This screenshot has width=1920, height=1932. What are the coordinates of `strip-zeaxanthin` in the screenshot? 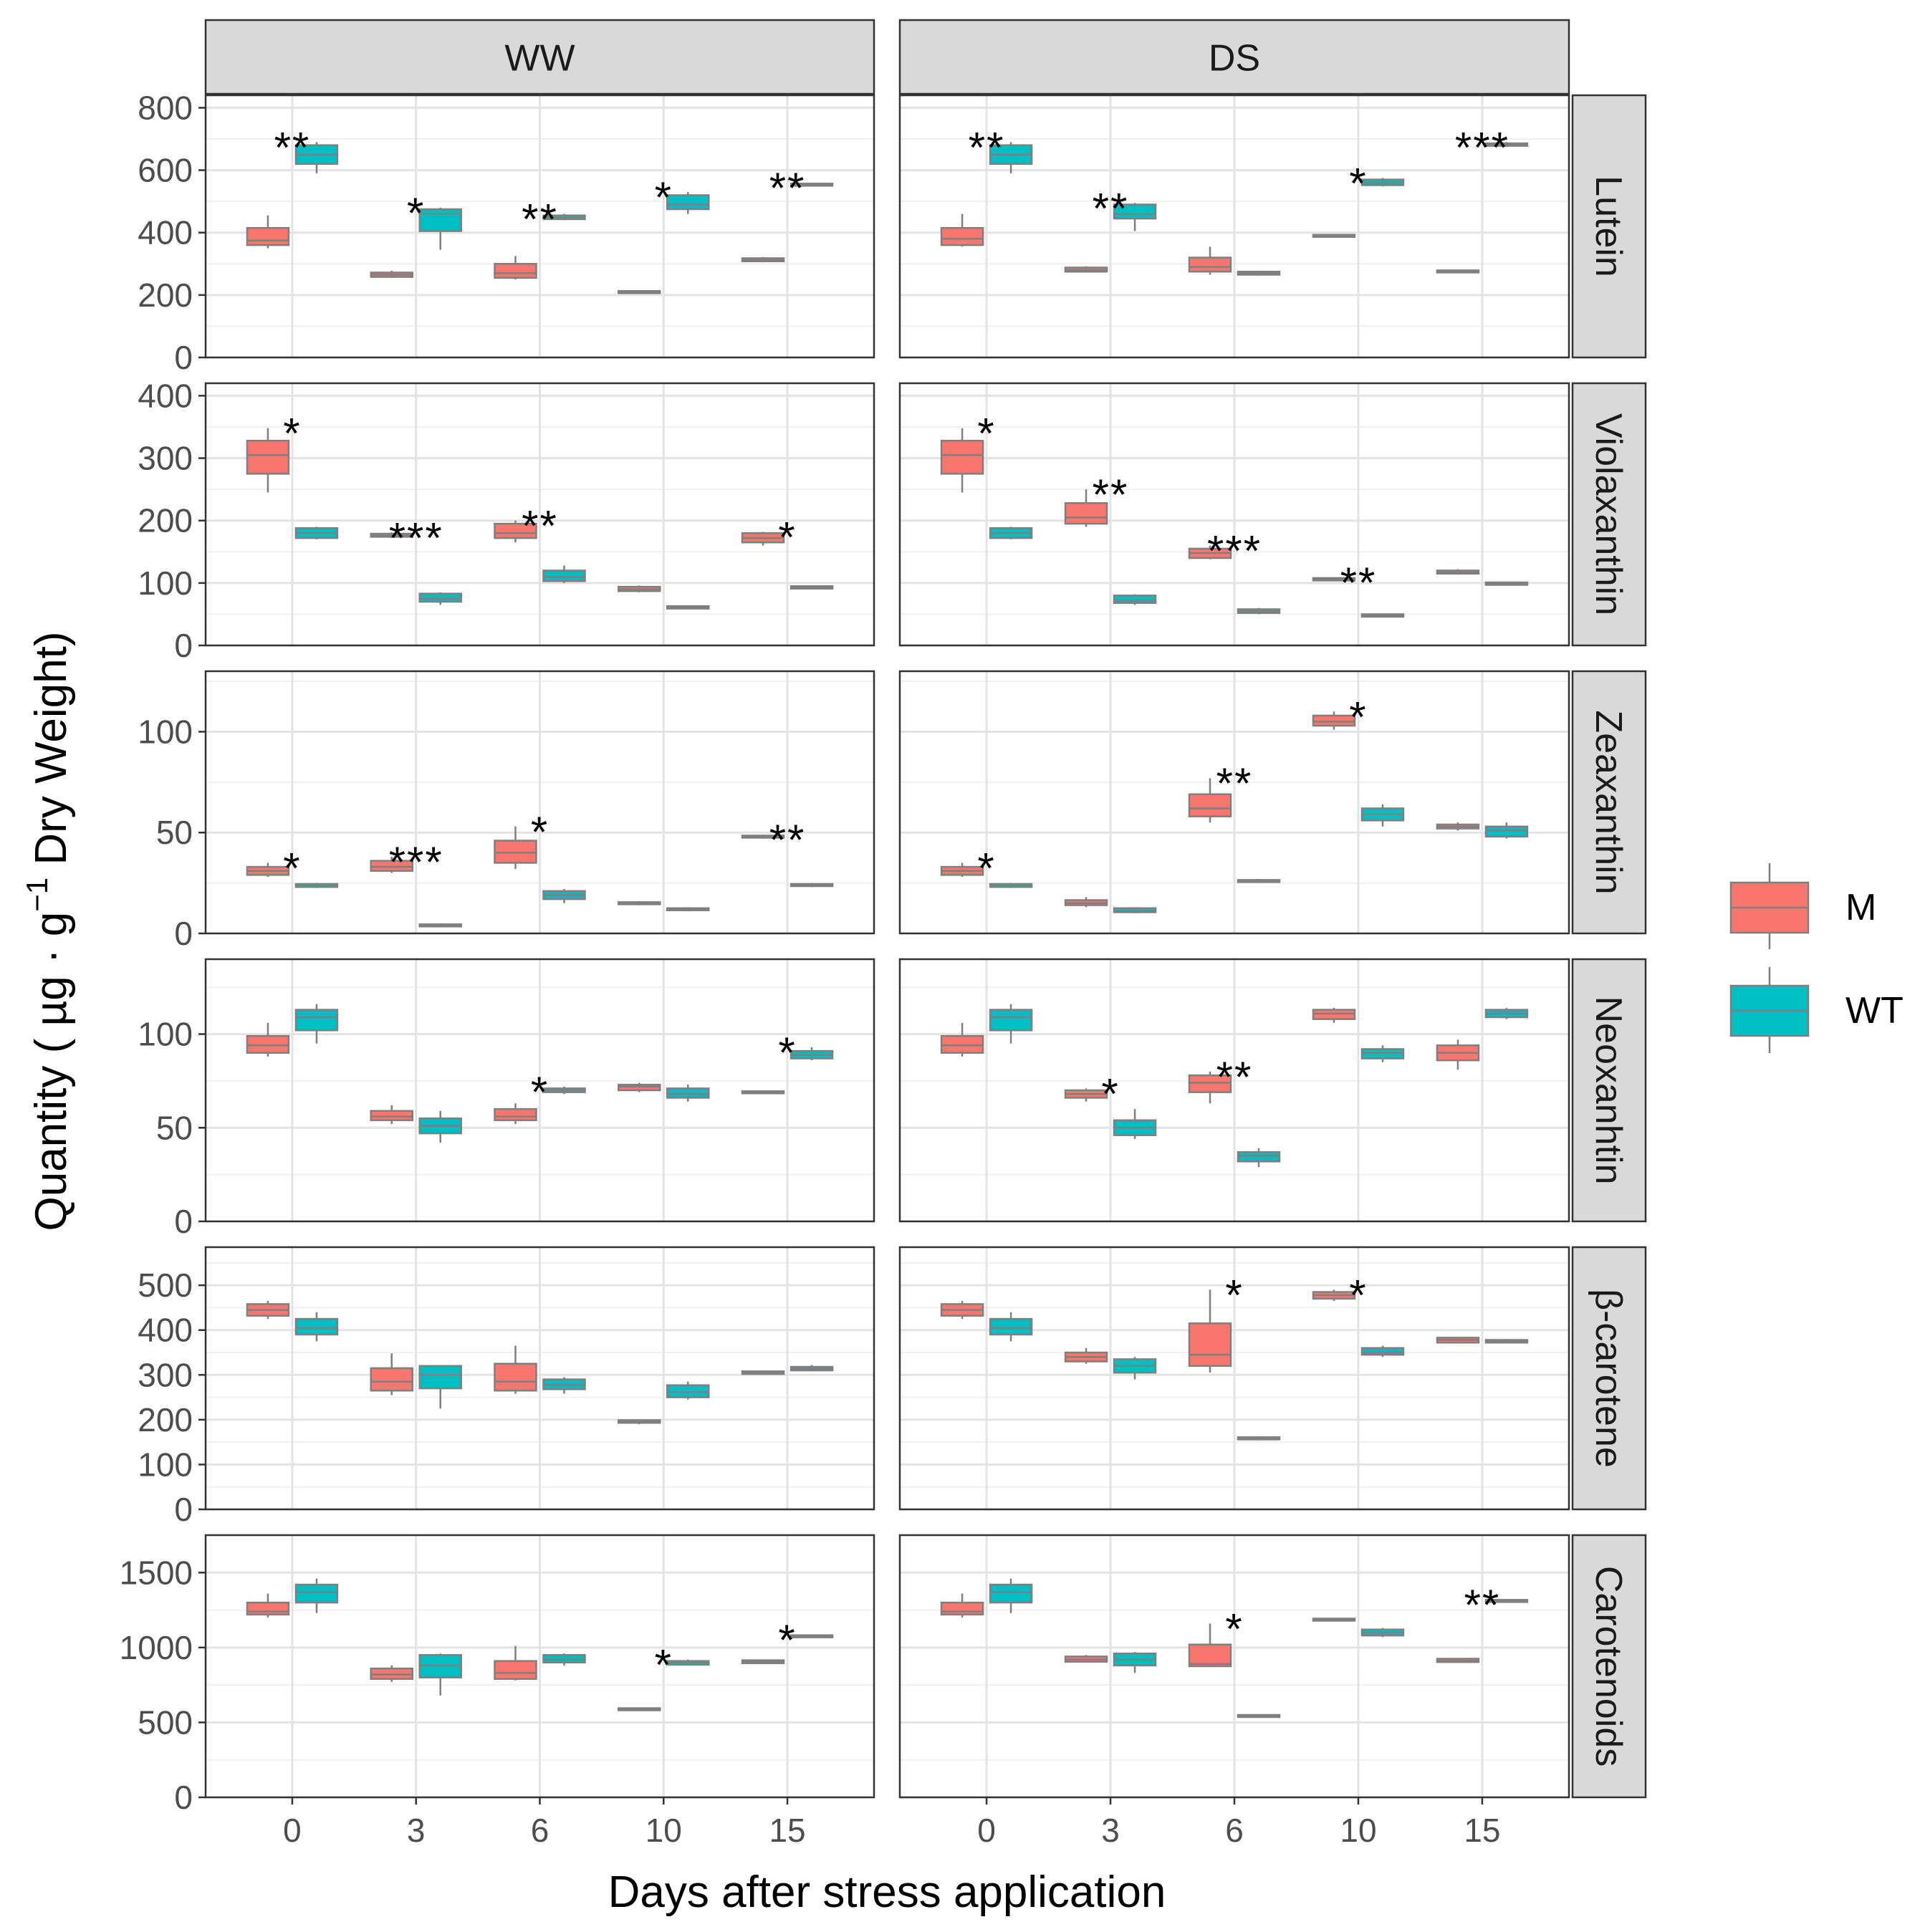 It's located at (1609, 803).